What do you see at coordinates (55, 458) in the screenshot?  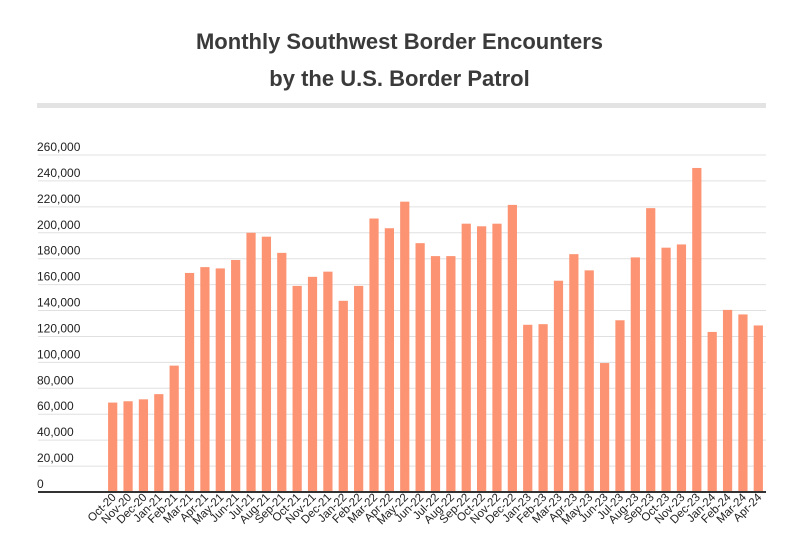 I see `y-tick-label: 20,000` at bounding box center [55, 458].